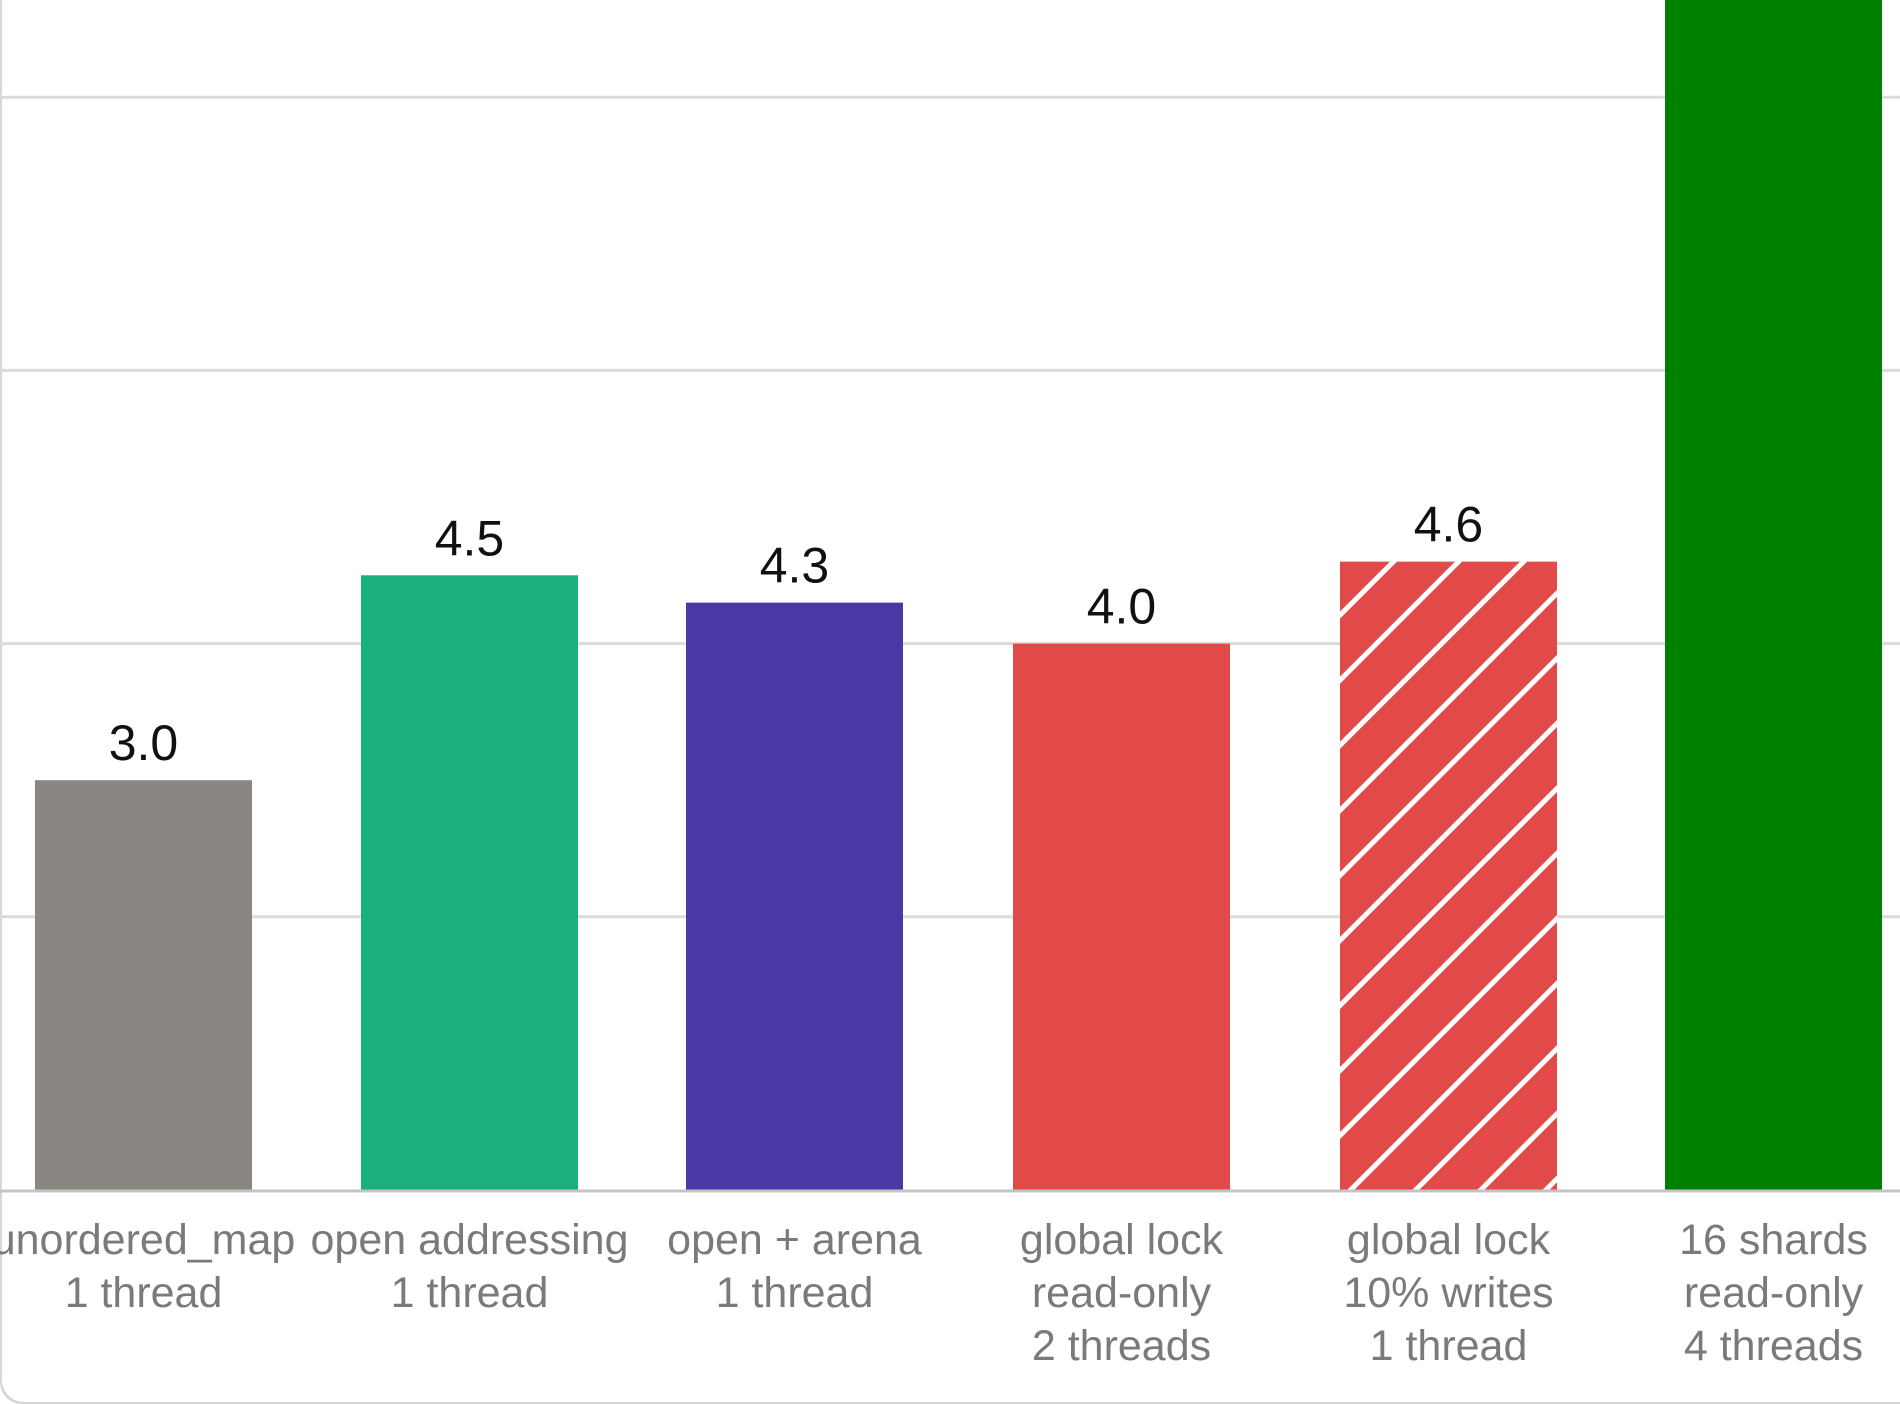 The height and width of the screenshot is (1404, 1900). I want to click on value-label-2: 4.5, so click(470, 538).